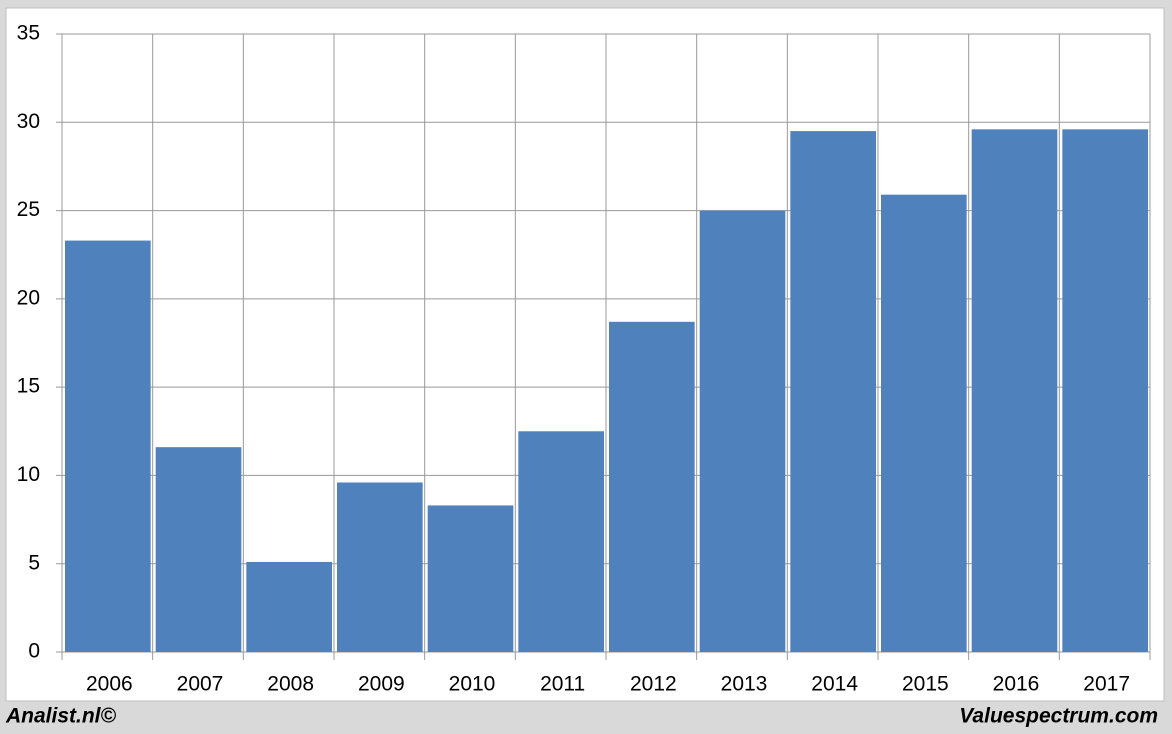  What do you see at coordinates (1058, 716) in the screenshot?
I see `footer-right: Valuespectrum.com` at bounding box center [1058, 716].